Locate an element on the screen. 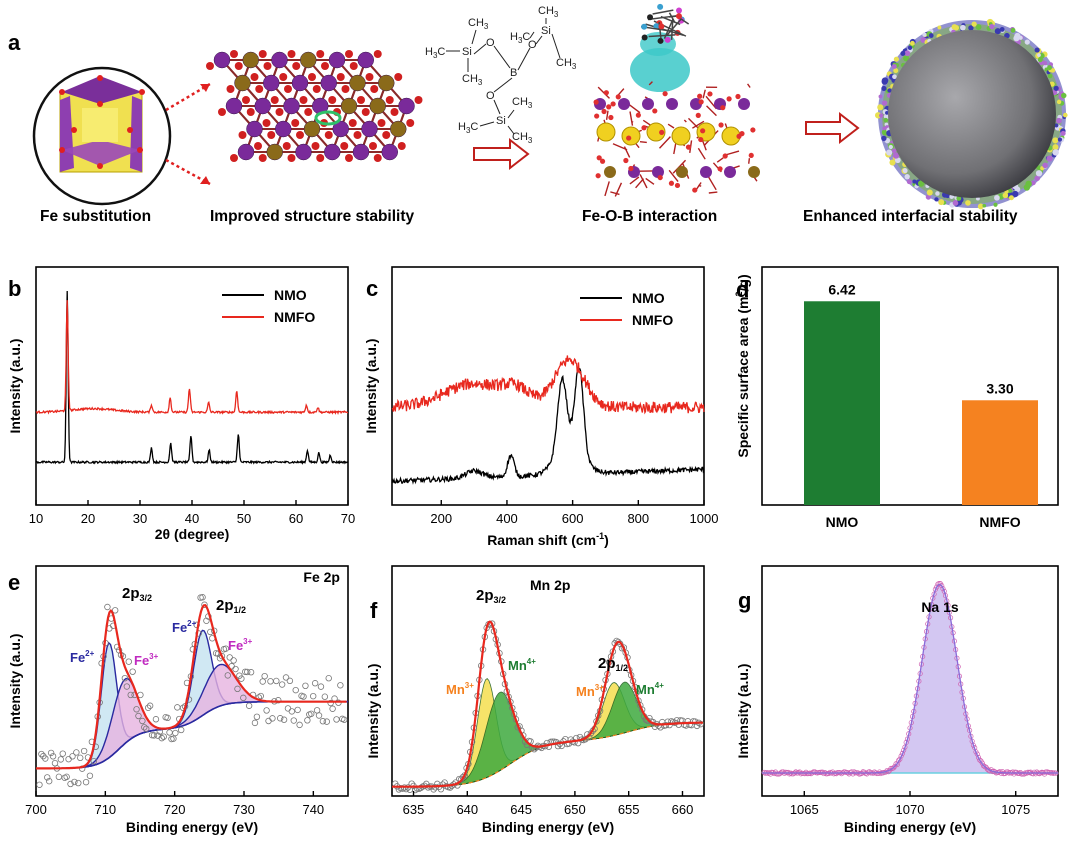  panel-b-letter: b is located at coordinates (14, 288).